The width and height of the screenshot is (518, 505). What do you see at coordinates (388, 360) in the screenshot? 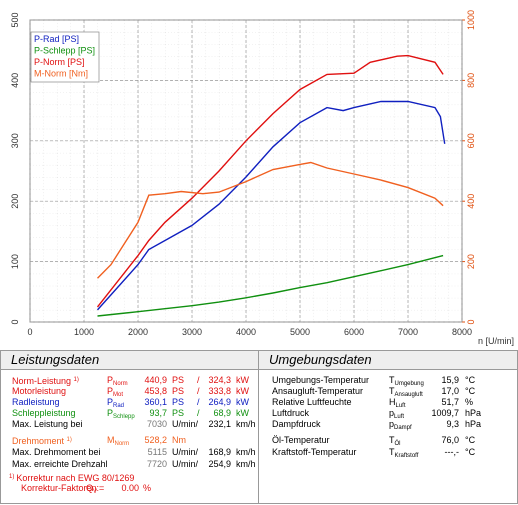
I see `panel-title: Umgebungsdaten` at bounding box center [388, 360].